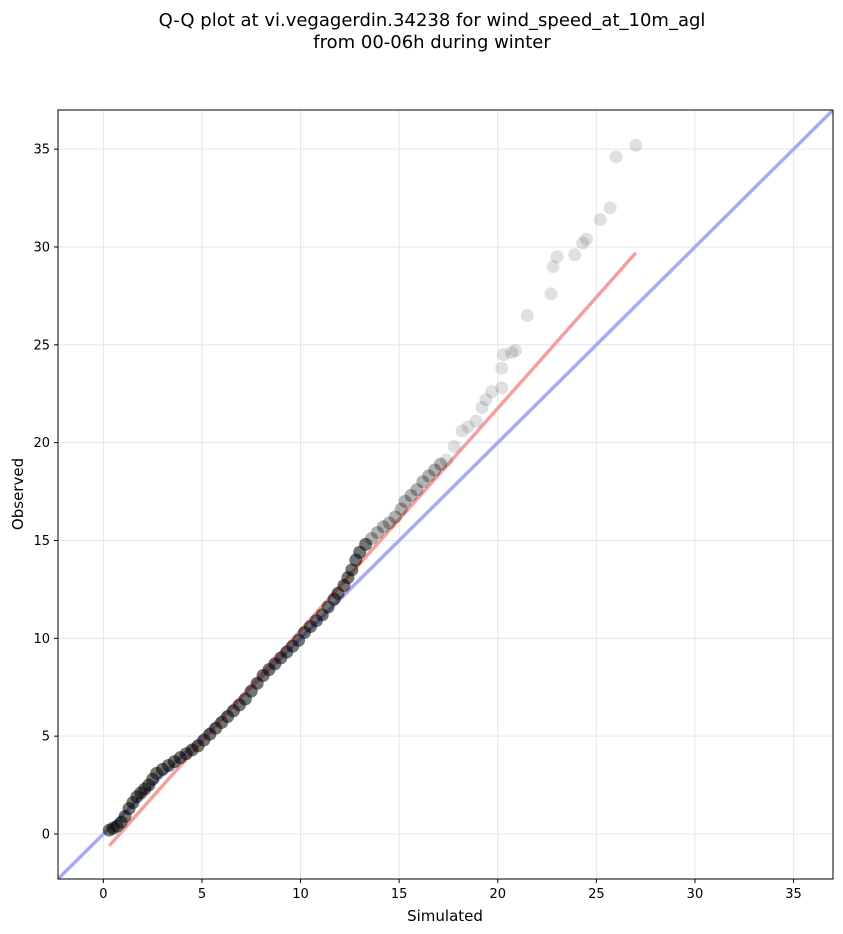 This screenshot has height=934, width=843. Describe the element at coordinates (46, 737) in the screenshot. I see `y-tick-label: 5` at that location.